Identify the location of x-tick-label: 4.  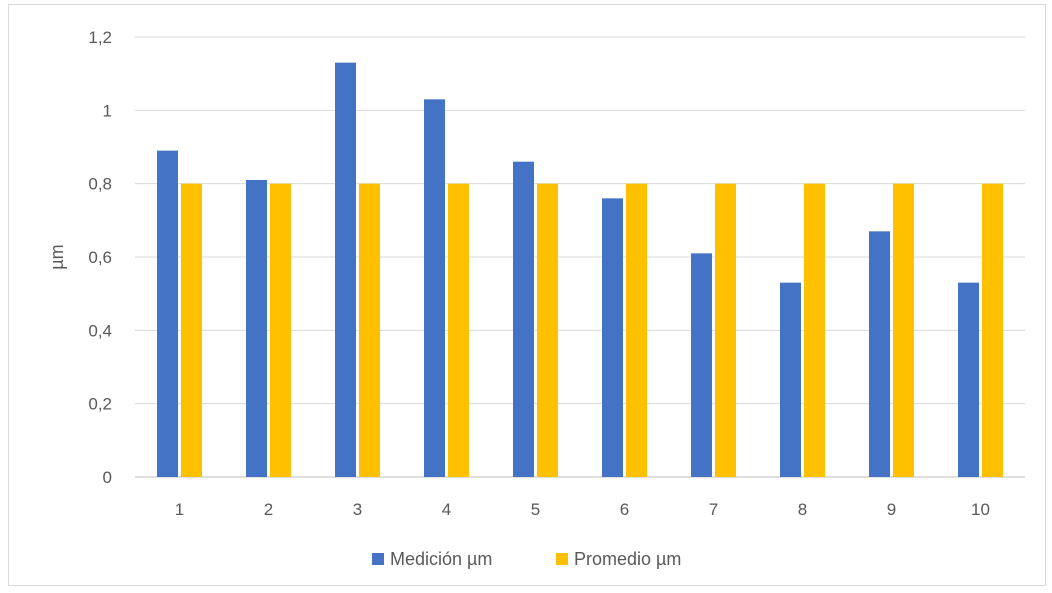
(446, 509).